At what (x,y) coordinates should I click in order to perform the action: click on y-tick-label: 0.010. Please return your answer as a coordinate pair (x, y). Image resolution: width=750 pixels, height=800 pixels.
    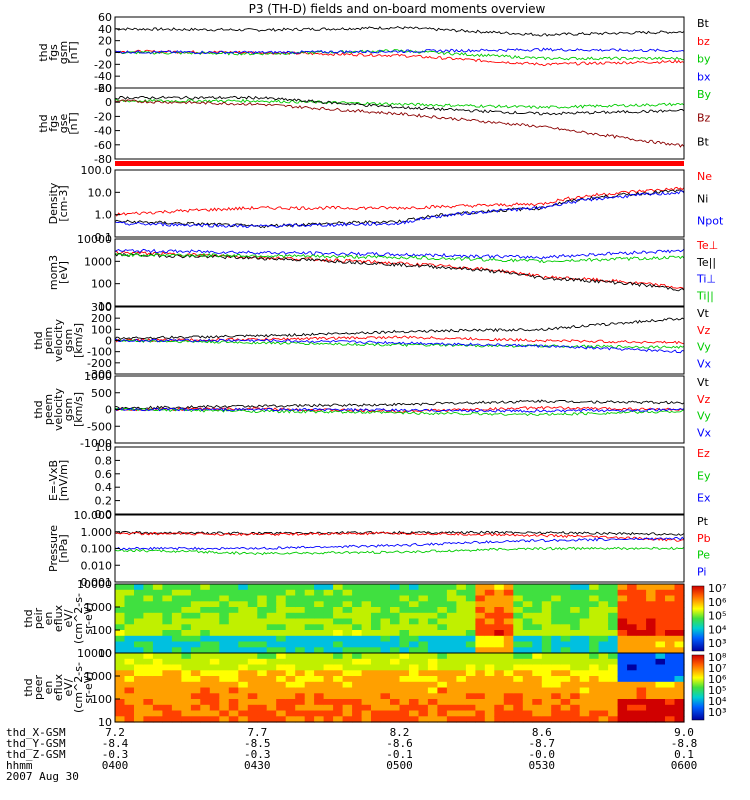
    Looking at the image, I should click on (97, 565).